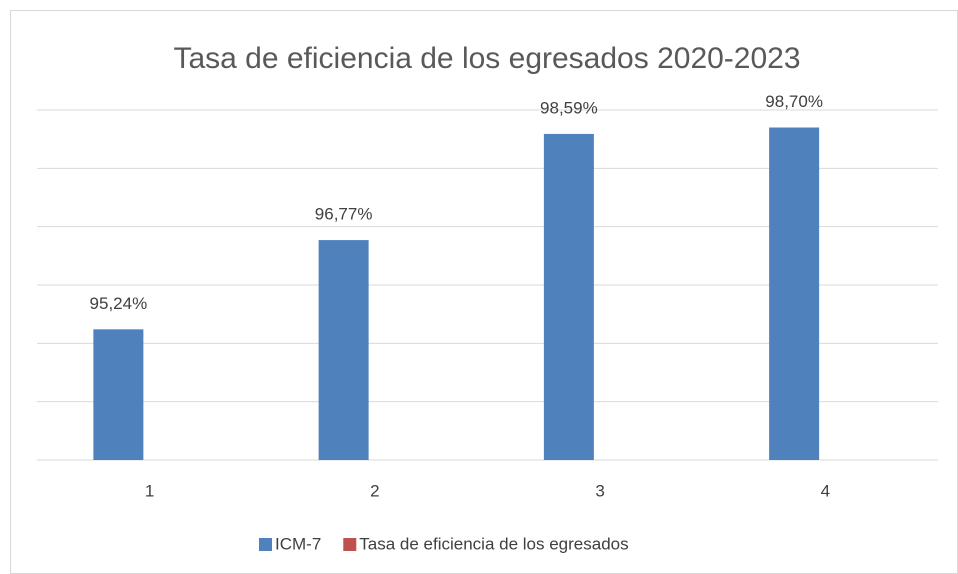 This screenshot has width=958, height=574. What do you see at coordinates (119, 303) in the screenshot?
I see `data-label: 95,24%` at bounding box center [119, 303].